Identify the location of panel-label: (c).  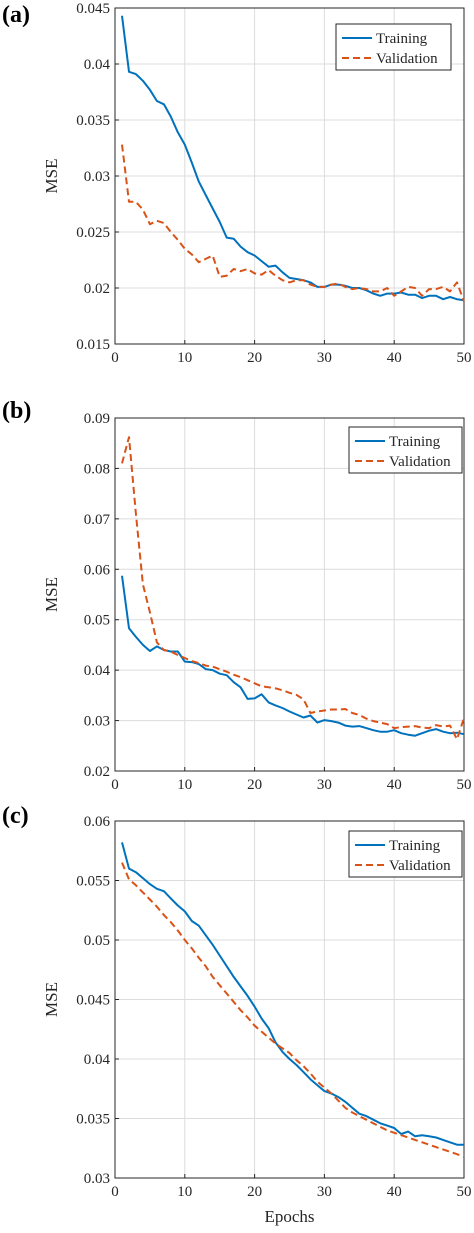
(15, 816).